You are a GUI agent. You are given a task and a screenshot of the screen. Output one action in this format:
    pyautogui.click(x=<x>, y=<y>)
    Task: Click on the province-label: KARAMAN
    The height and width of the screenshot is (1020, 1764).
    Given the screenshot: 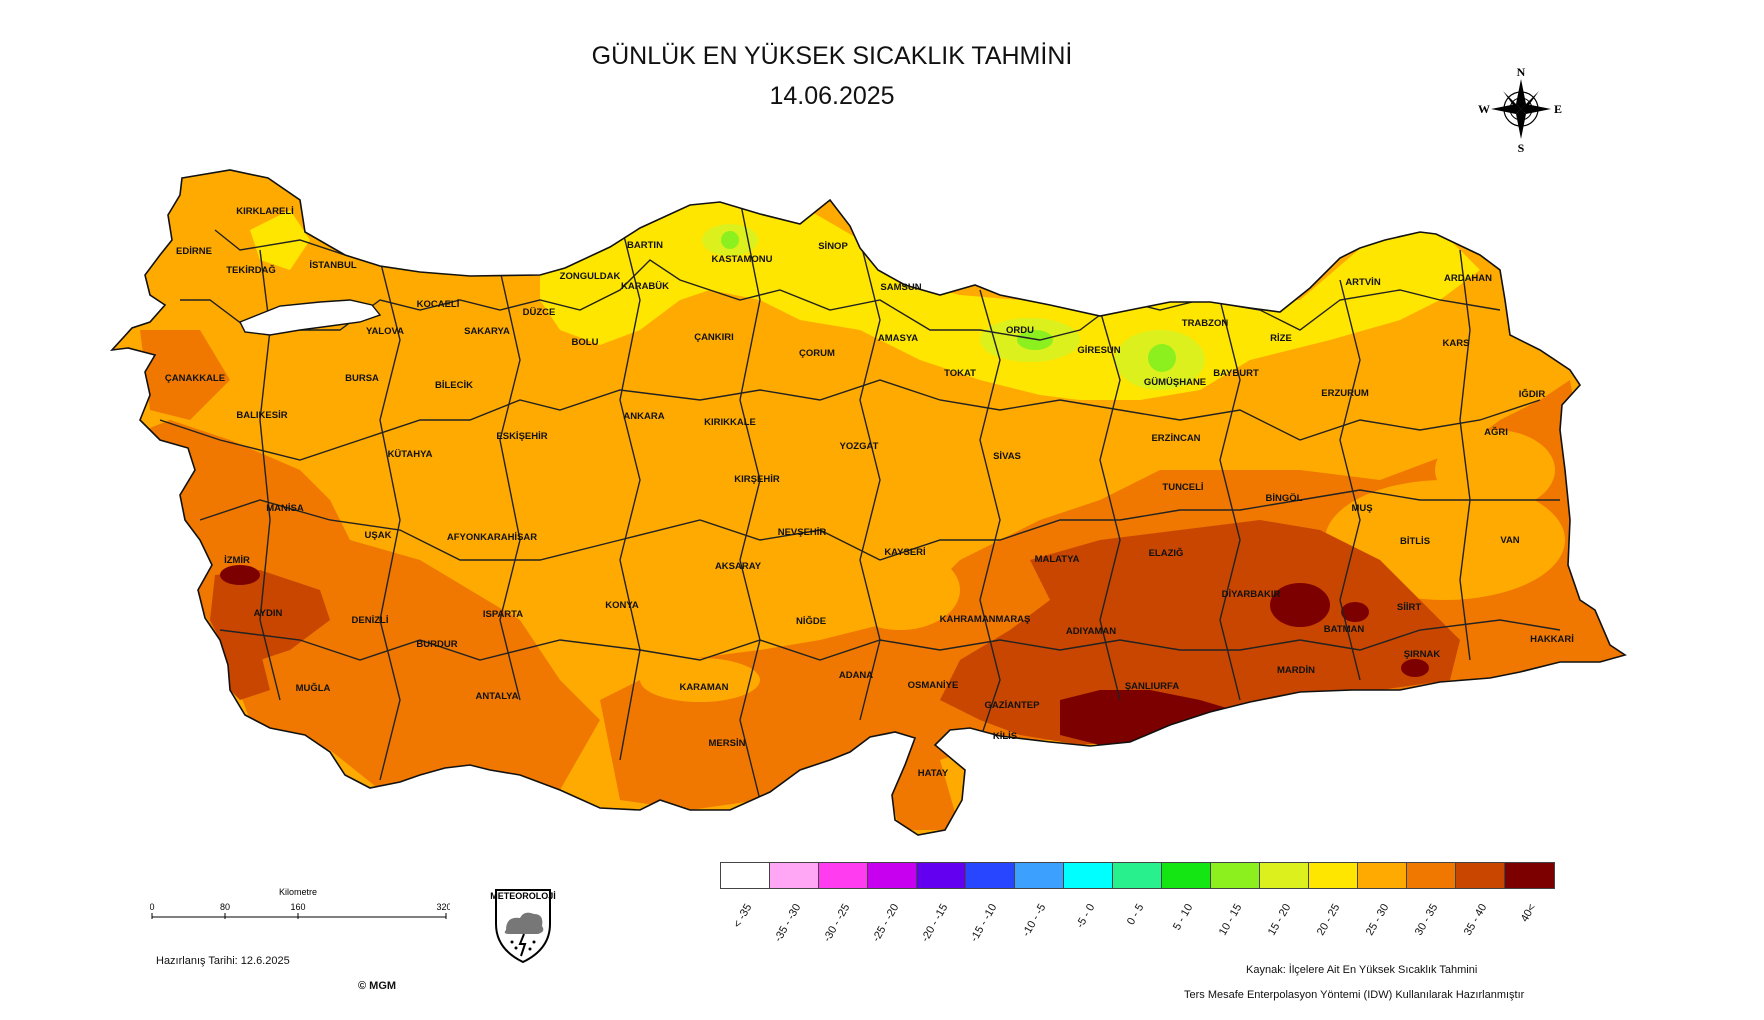 What is the action you would take?
    pyautogui.click(x=703, y=687)
    